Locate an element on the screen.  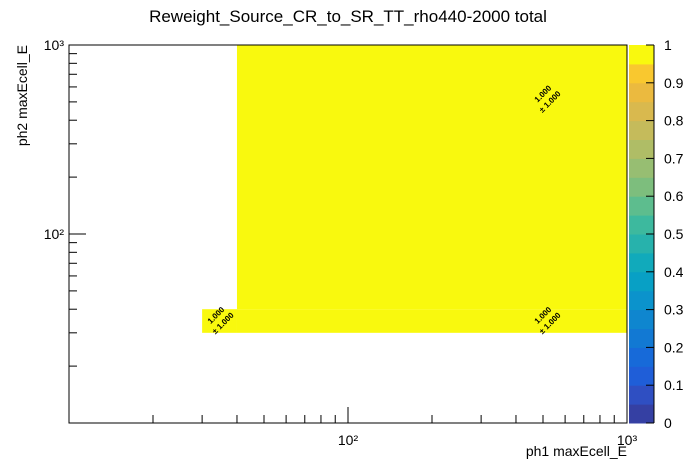
y-axis-label: ph2 maxEcell_E is located at coordinates (22, 95).